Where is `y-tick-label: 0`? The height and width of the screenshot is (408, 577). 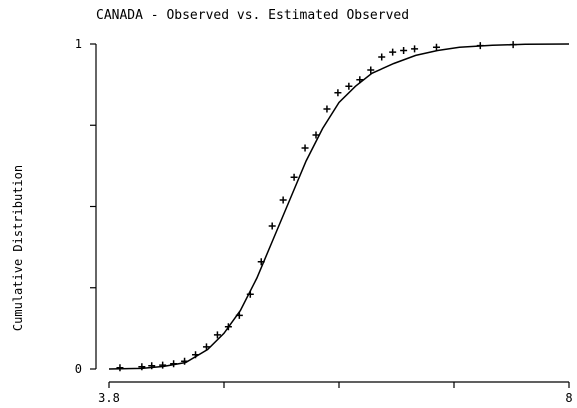
y-tick-label: 0 is located at coordinates (78, 369).